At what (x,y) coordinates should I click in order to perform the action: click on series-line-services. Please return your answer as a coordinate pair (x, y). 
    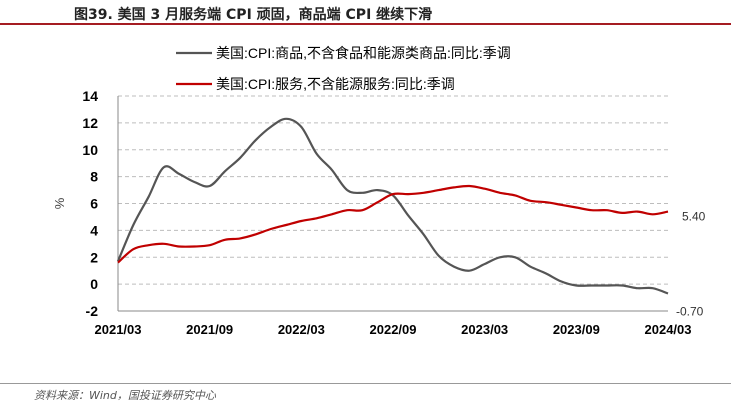
    Looking at the image, I should click on (393, 224).